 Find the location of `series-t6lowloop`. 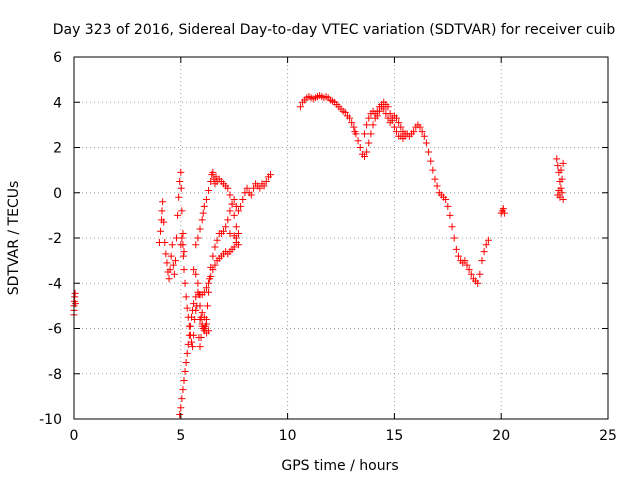

series-t6lowloop is located at coordinates (204, 330).